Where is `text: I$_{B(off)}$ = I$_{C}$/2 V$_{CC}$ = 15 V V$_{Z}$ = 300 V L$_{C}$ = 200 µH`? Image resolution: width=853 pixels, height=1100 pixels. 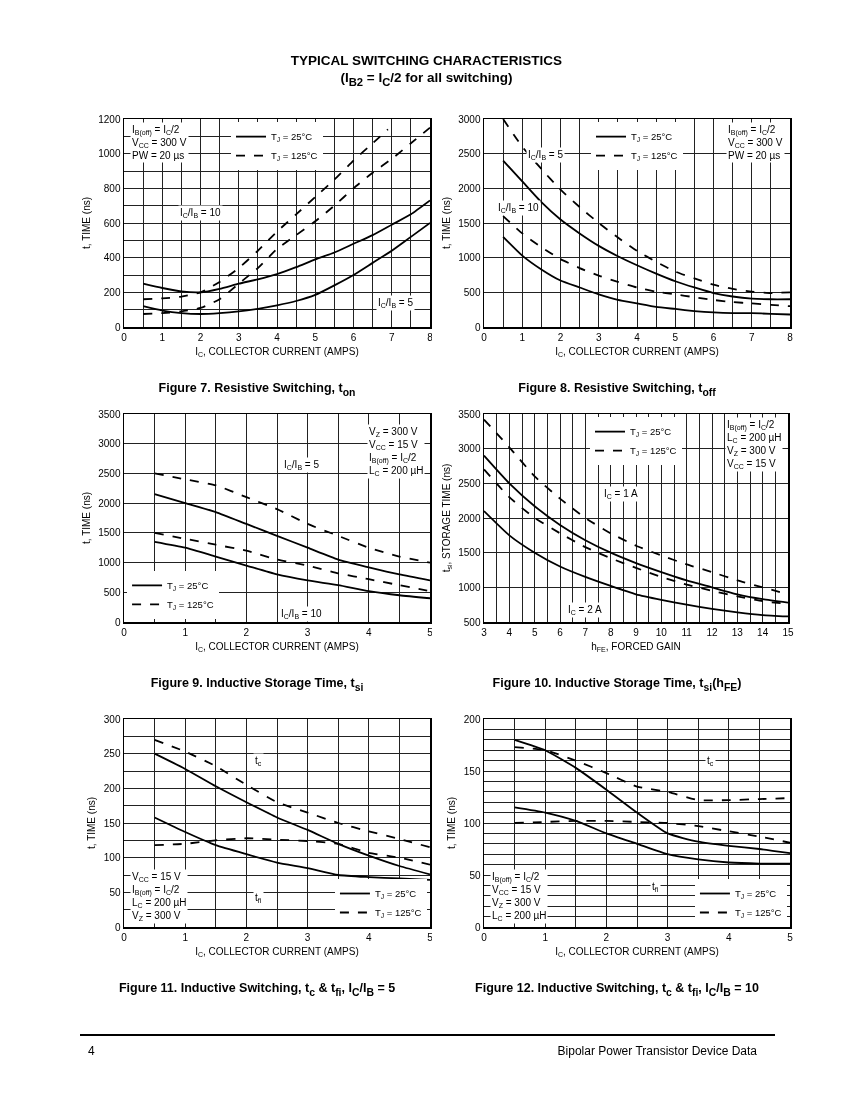 text: I$_{B(off)}$ = I$_{C}$/2 V$_{CC}$ = 15 V V$_{Z}$ = 300 V L$_{C}$ = 200 µH is located at coordinates (519, 897).